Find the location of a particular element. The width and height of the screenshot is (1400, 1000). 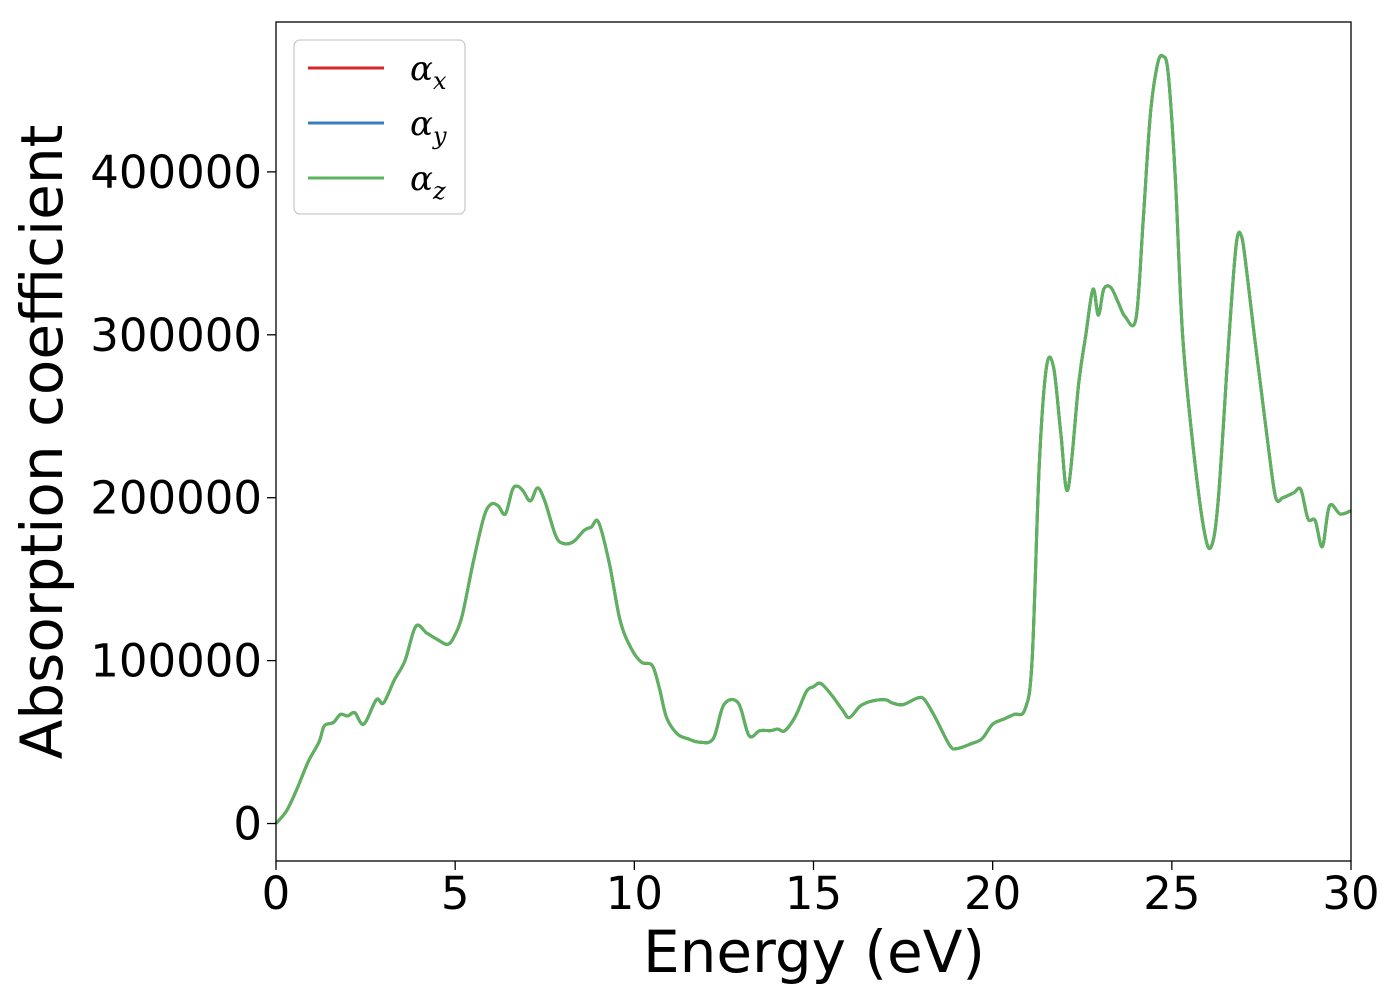

y-tick-label: 0 is located at coordinates (247, 824).